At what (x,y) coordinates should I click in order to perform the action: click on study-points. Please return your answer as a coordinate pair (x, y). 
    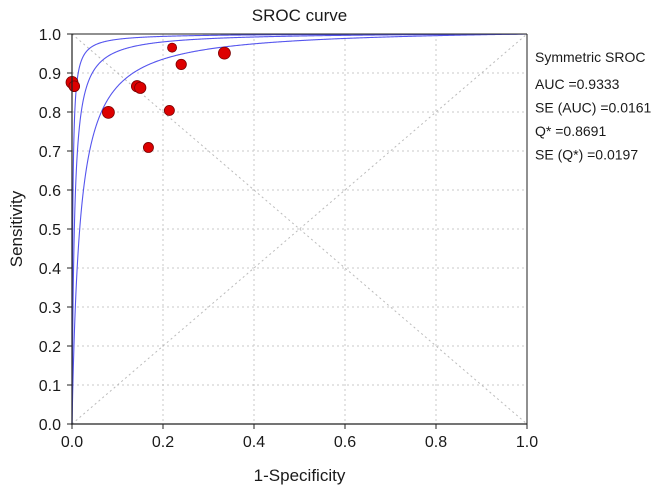
    Looking at the image, I should click on (148, 97).